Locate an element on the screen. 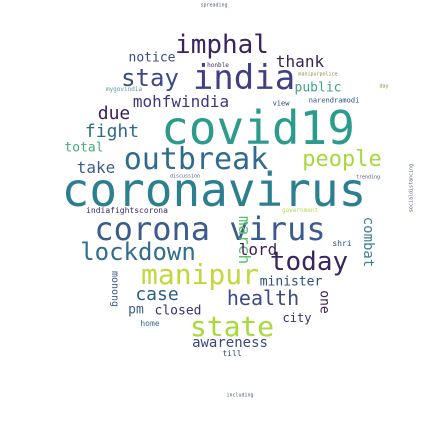  word-view: view is located at coordinates (281, 103).